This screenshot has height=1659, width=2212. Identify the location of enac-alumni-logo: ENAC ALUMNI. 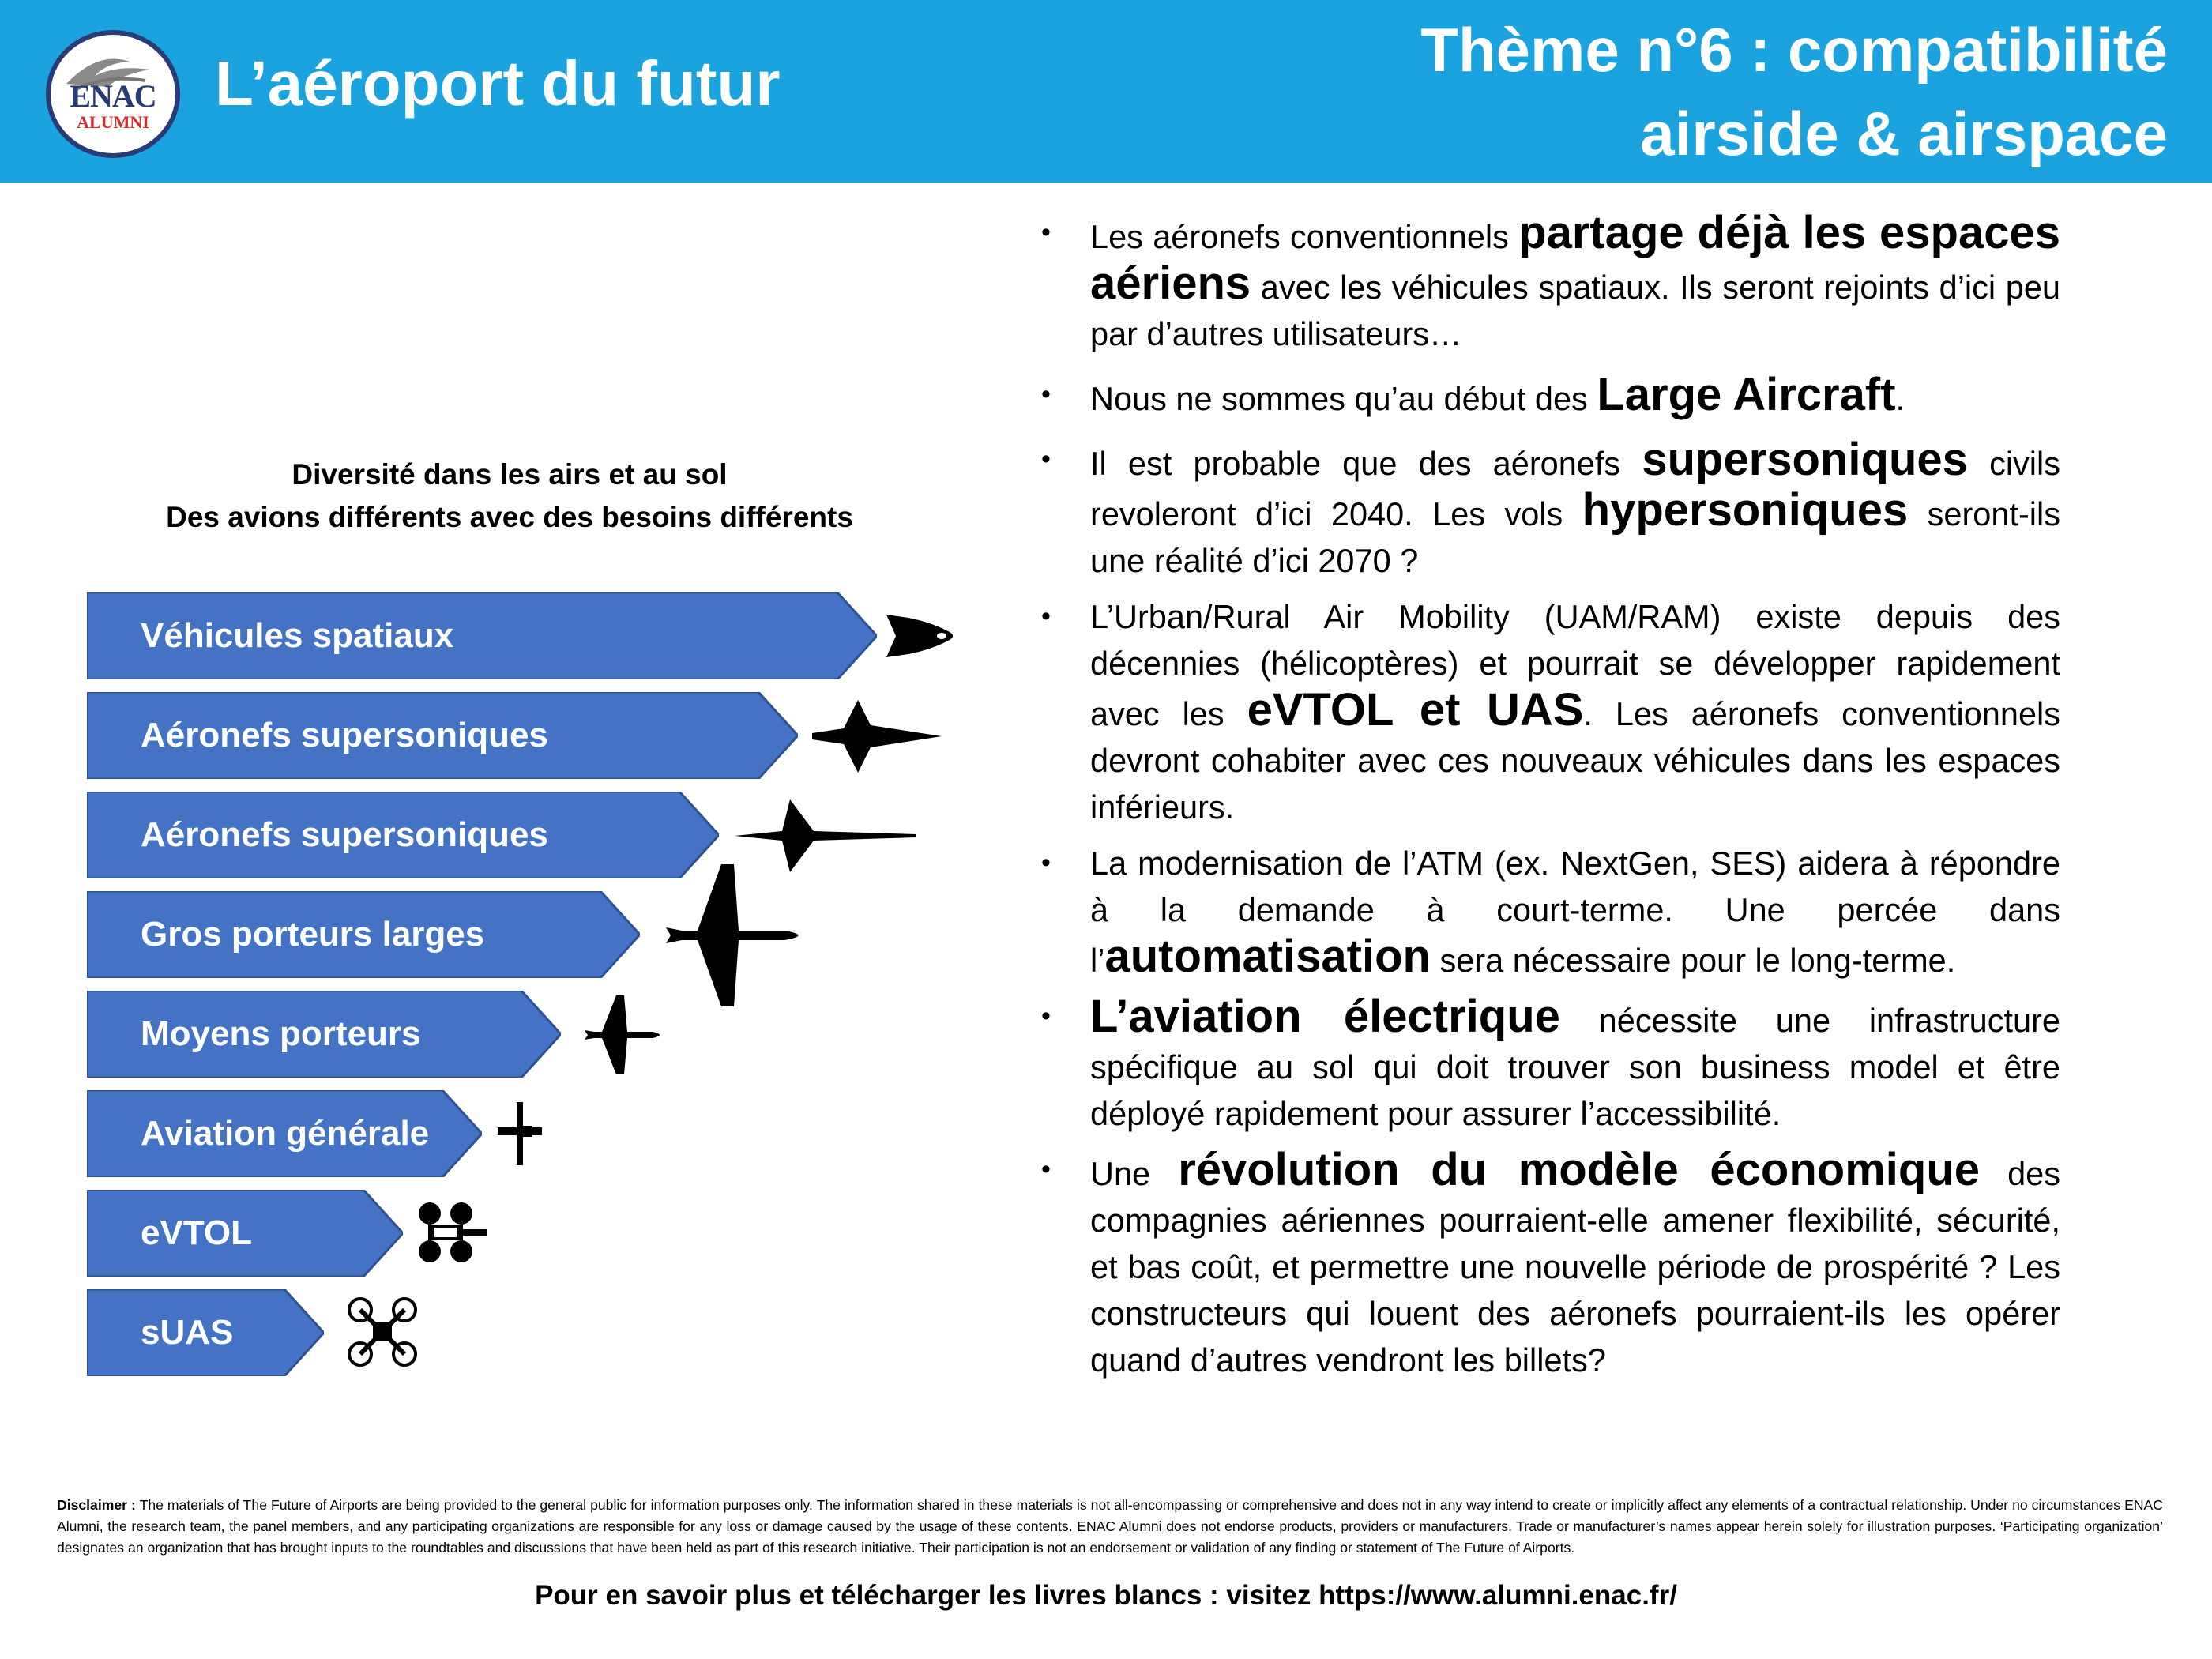
(113, 94).